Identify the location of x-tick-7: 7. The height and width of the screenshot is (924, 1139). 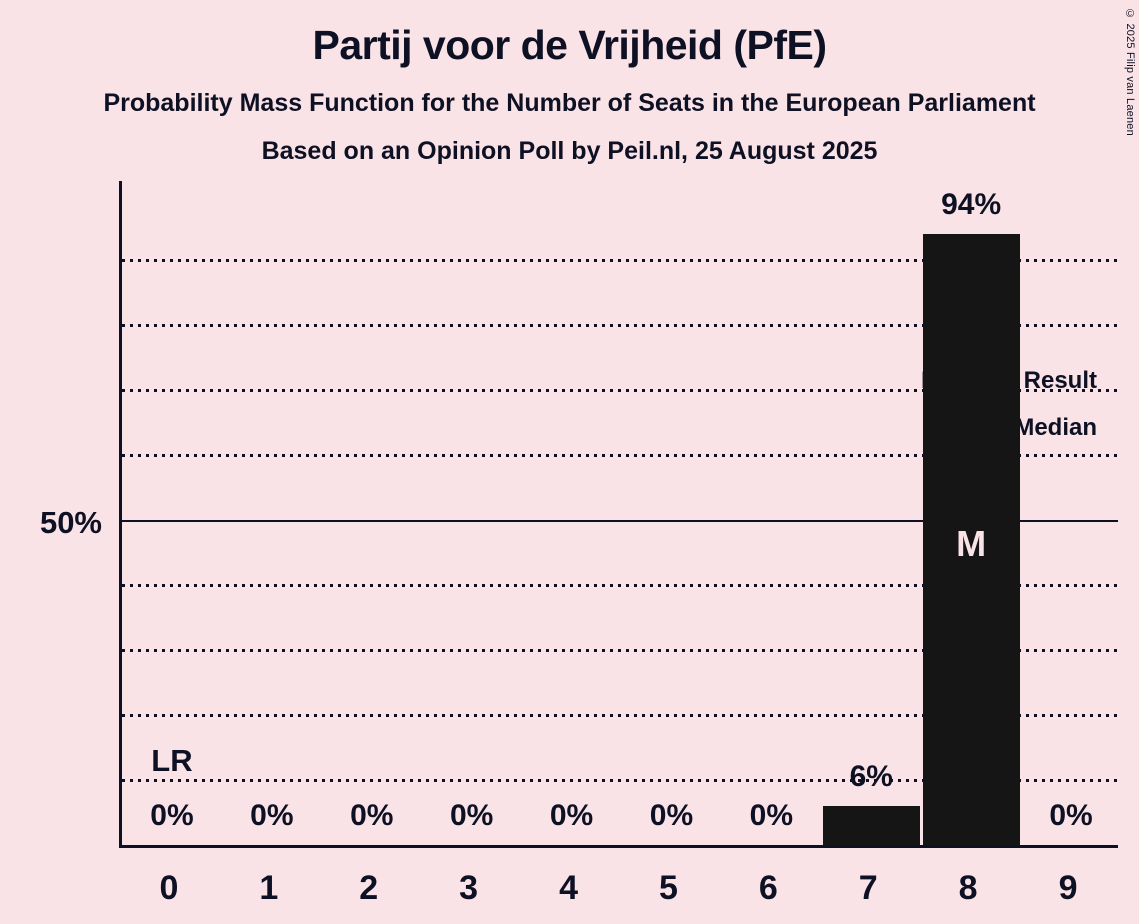
(868, 888).